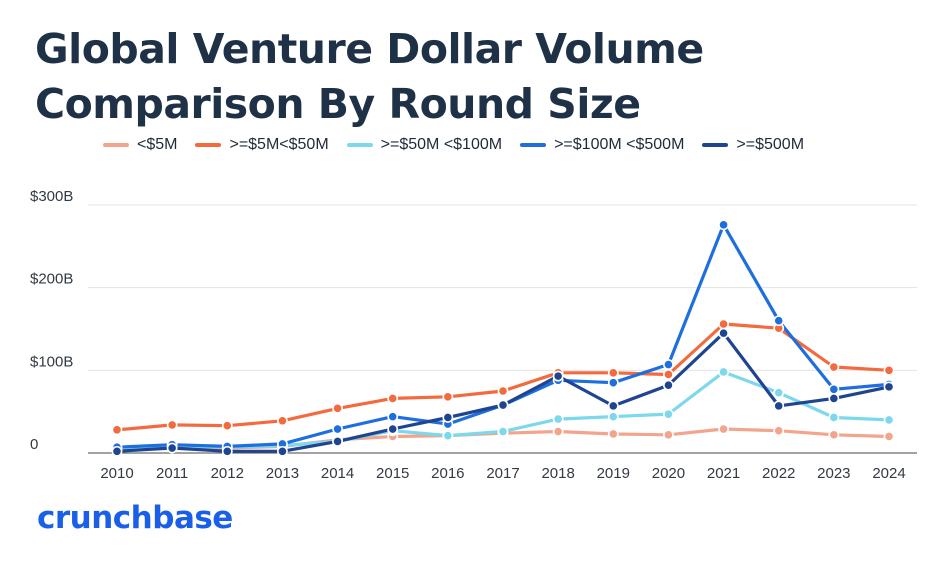 The image size is (945, 578). I want to click on x-tick-label: 2010, so click(116, 473).